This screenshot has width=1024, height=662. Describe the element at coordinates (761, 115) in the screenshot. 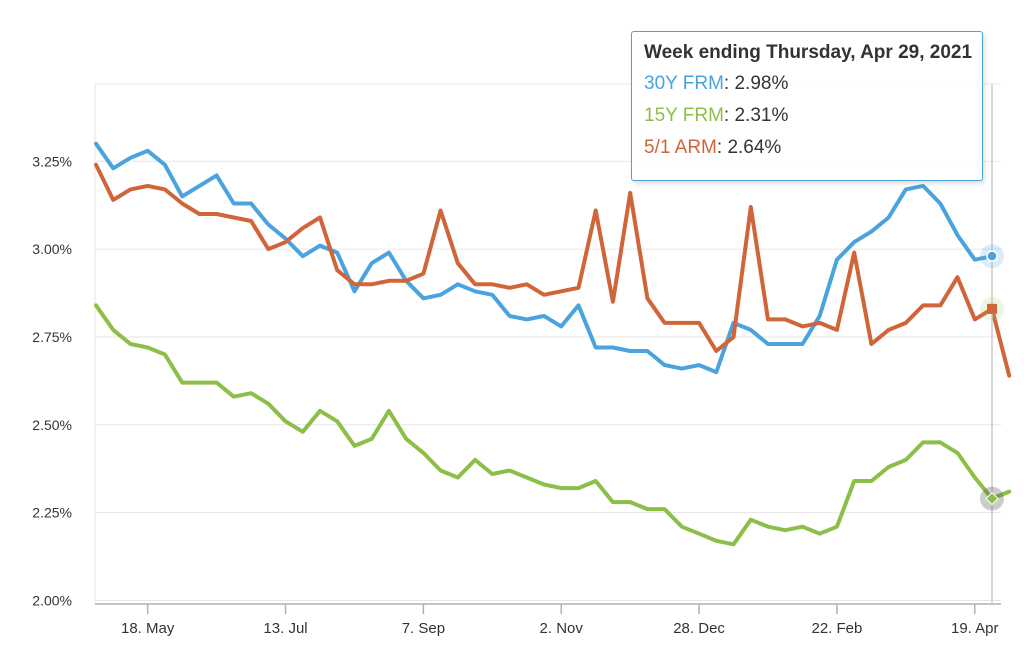

I see `tooltip-series-value: 2.31%` at that location.